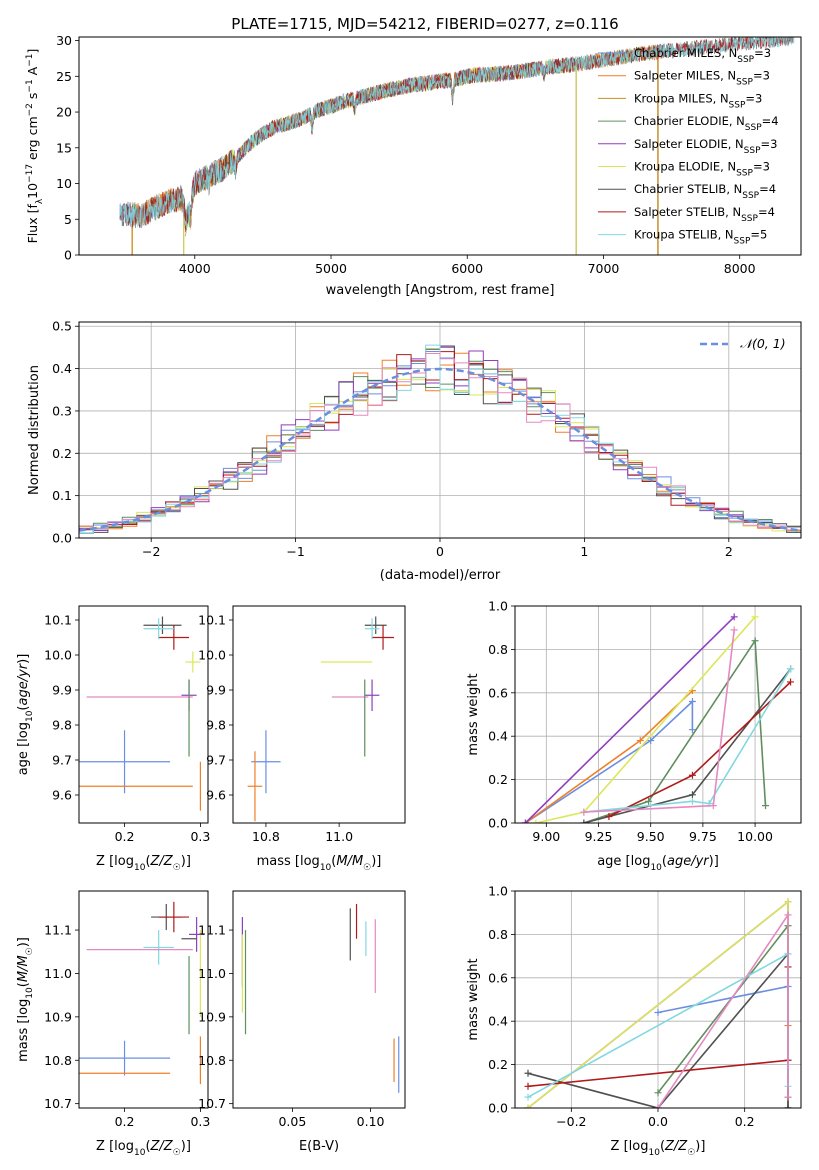  Describe the element at coordinates (440, 551) in the screenshot. I see `x-tick-label: 0` at that location.